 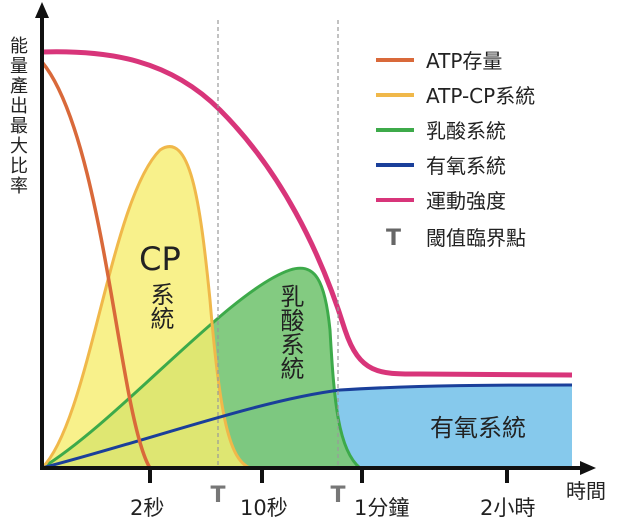 What do you see at coordinates (96, 264) in the screenshot?
I see `atp-line` at bounding box center [96, 264].